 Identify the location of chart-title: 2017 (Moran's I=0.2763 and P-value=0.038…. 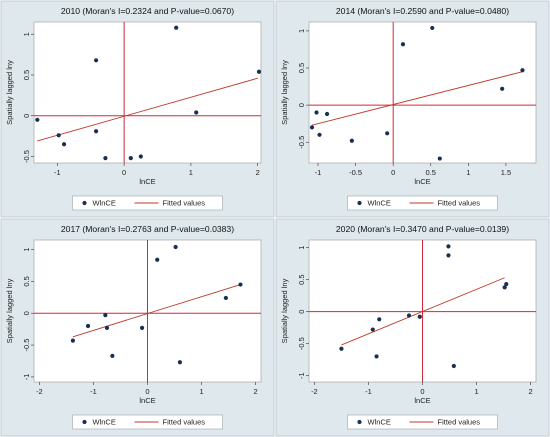
(147, 229).